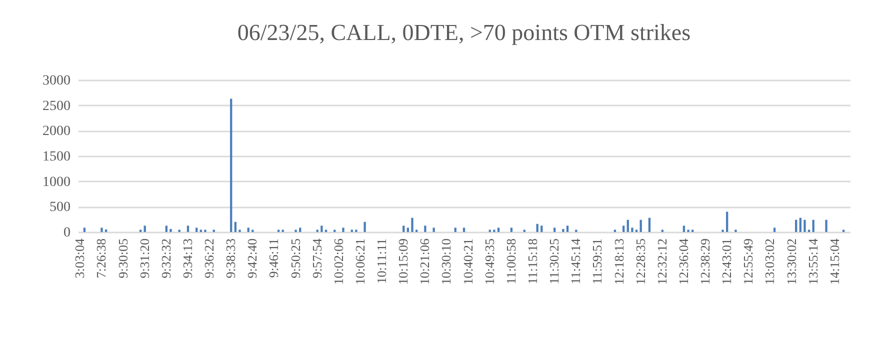  I want to click on x-tick-label: 9:34:13, so click(187, 258).